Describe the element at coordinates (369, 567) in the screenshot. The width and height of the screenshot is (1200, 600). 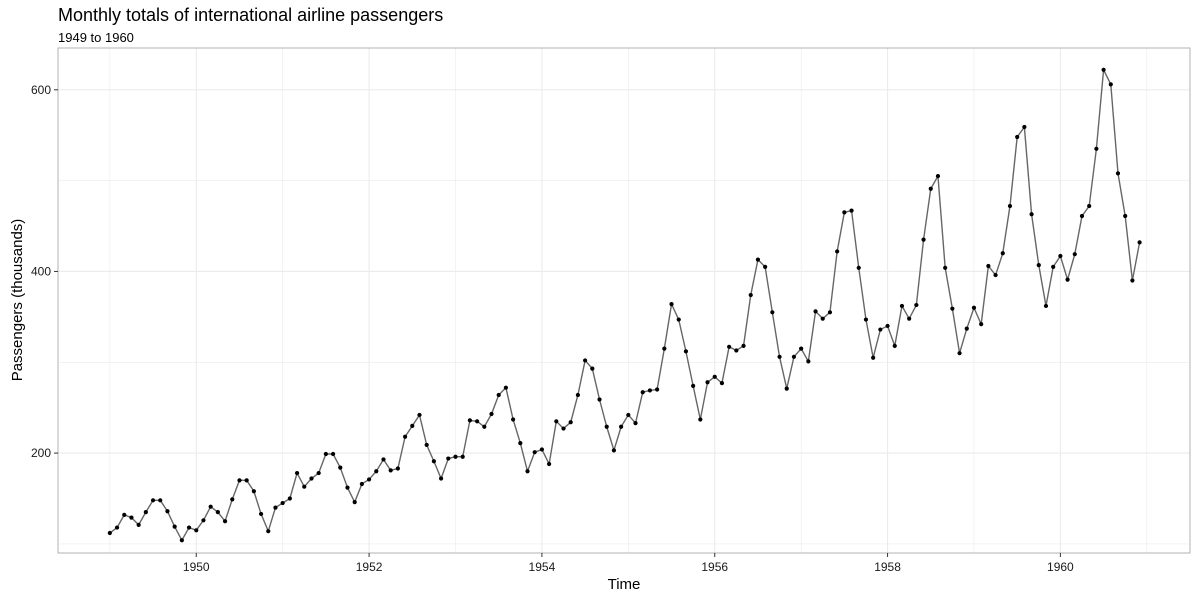
I see `x-tick-label: 1952` at that location.